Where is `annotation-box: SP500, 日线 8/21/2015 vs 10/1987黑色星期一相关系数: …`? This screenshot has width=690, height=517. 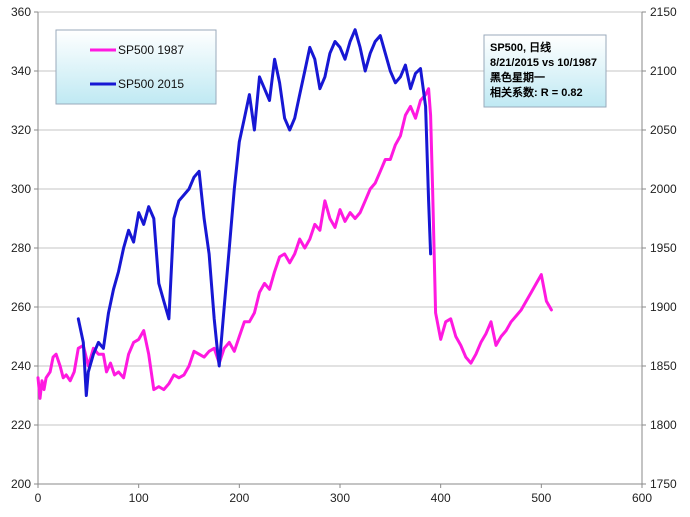 annotation-box: SP500, 日线 8/21/2015 vs 10/1987黑色星期一相关系数: … is located at coordinates (545, 71).